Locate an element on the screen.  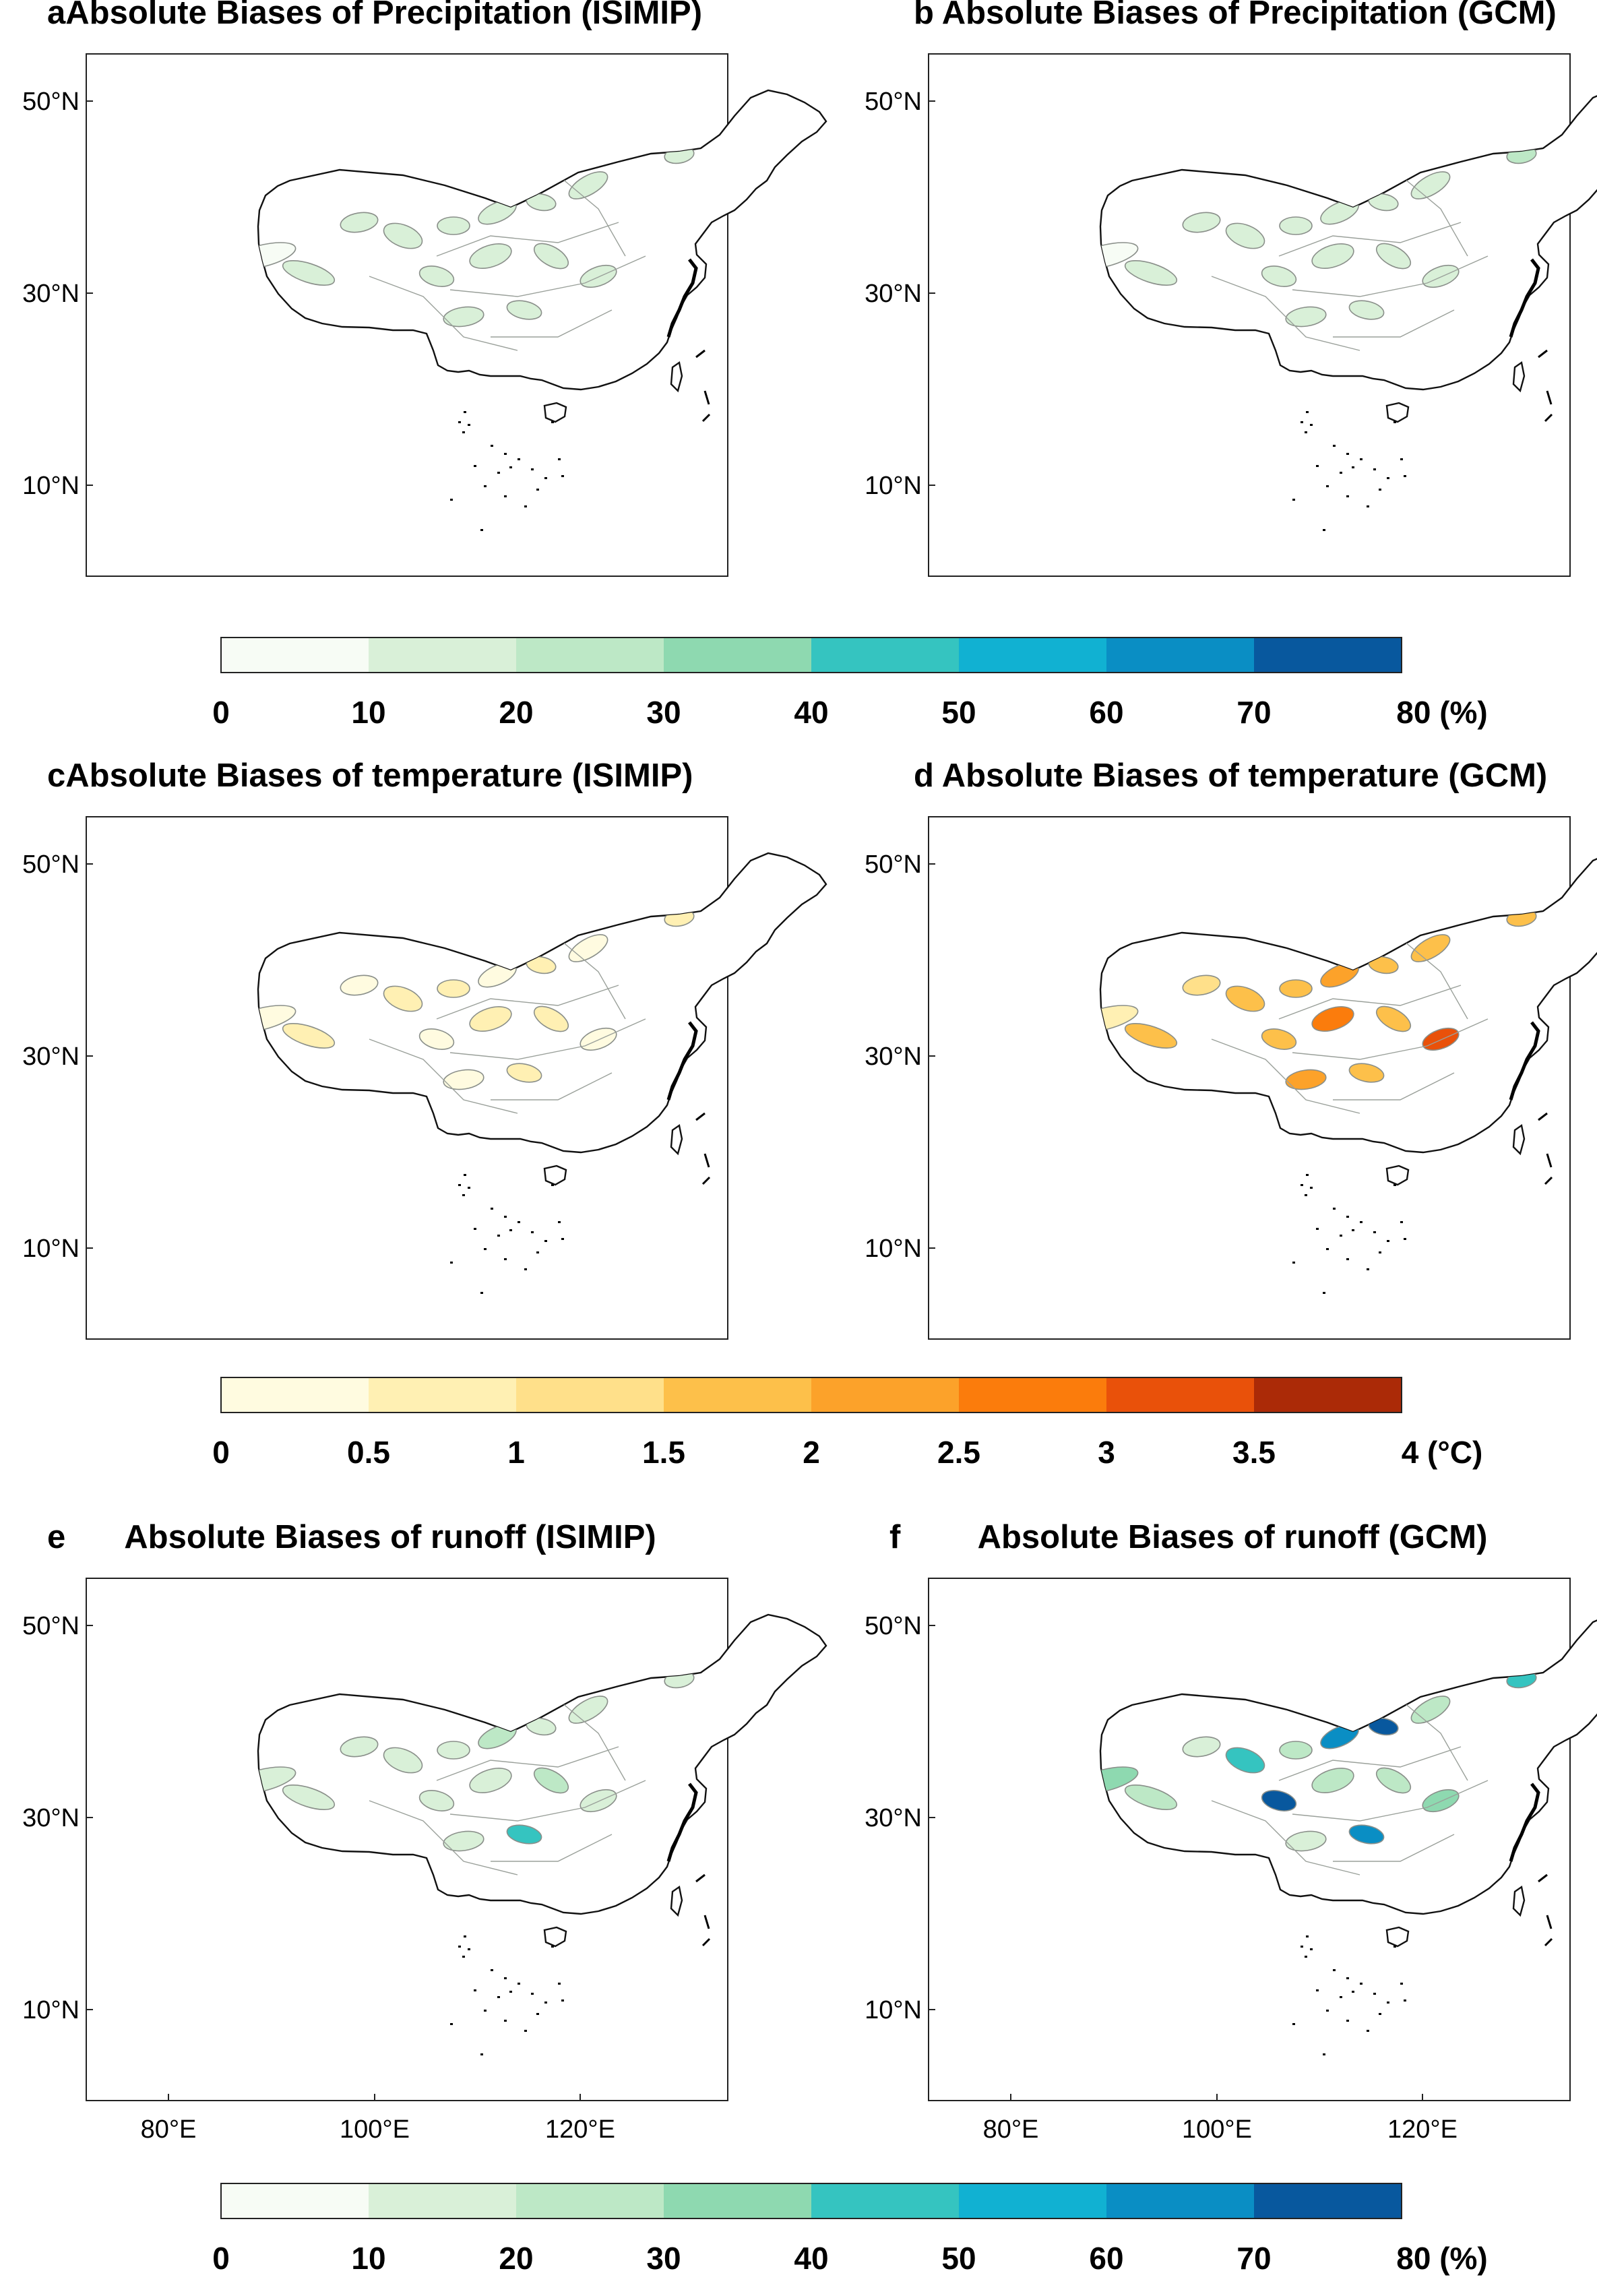
colorbar-tick-label: 80 (%) is located at coordinates (1441, 2258).